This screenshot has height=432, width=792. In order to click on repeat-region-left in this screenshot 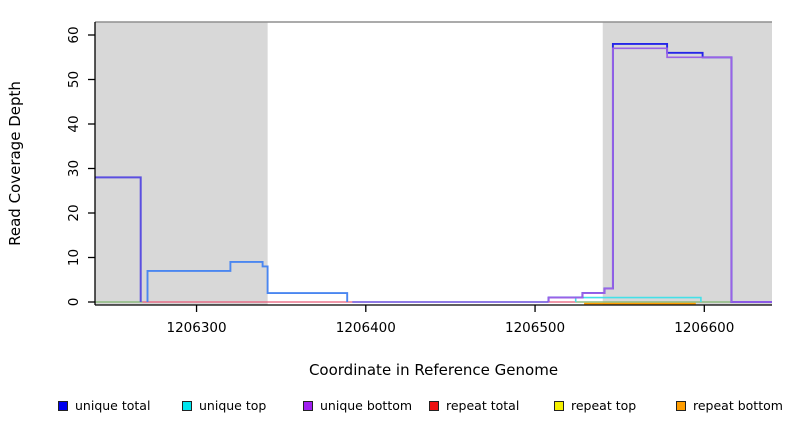, I will do `click(181, 163)`.